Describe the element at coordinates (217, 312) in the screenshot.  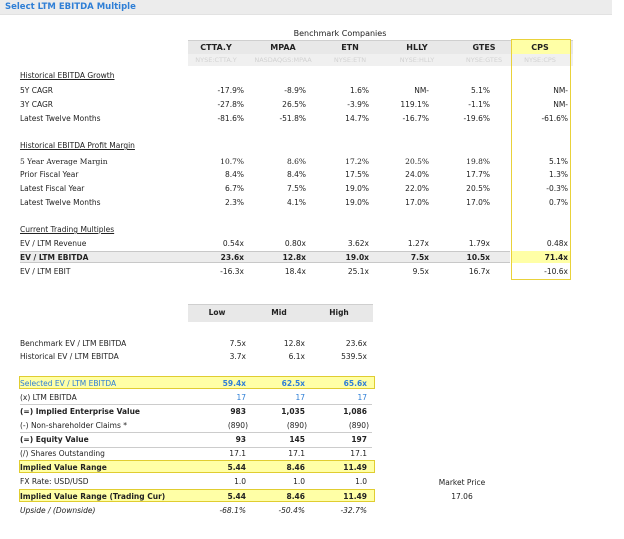
I see `scenario-header-low: Low` at that location.